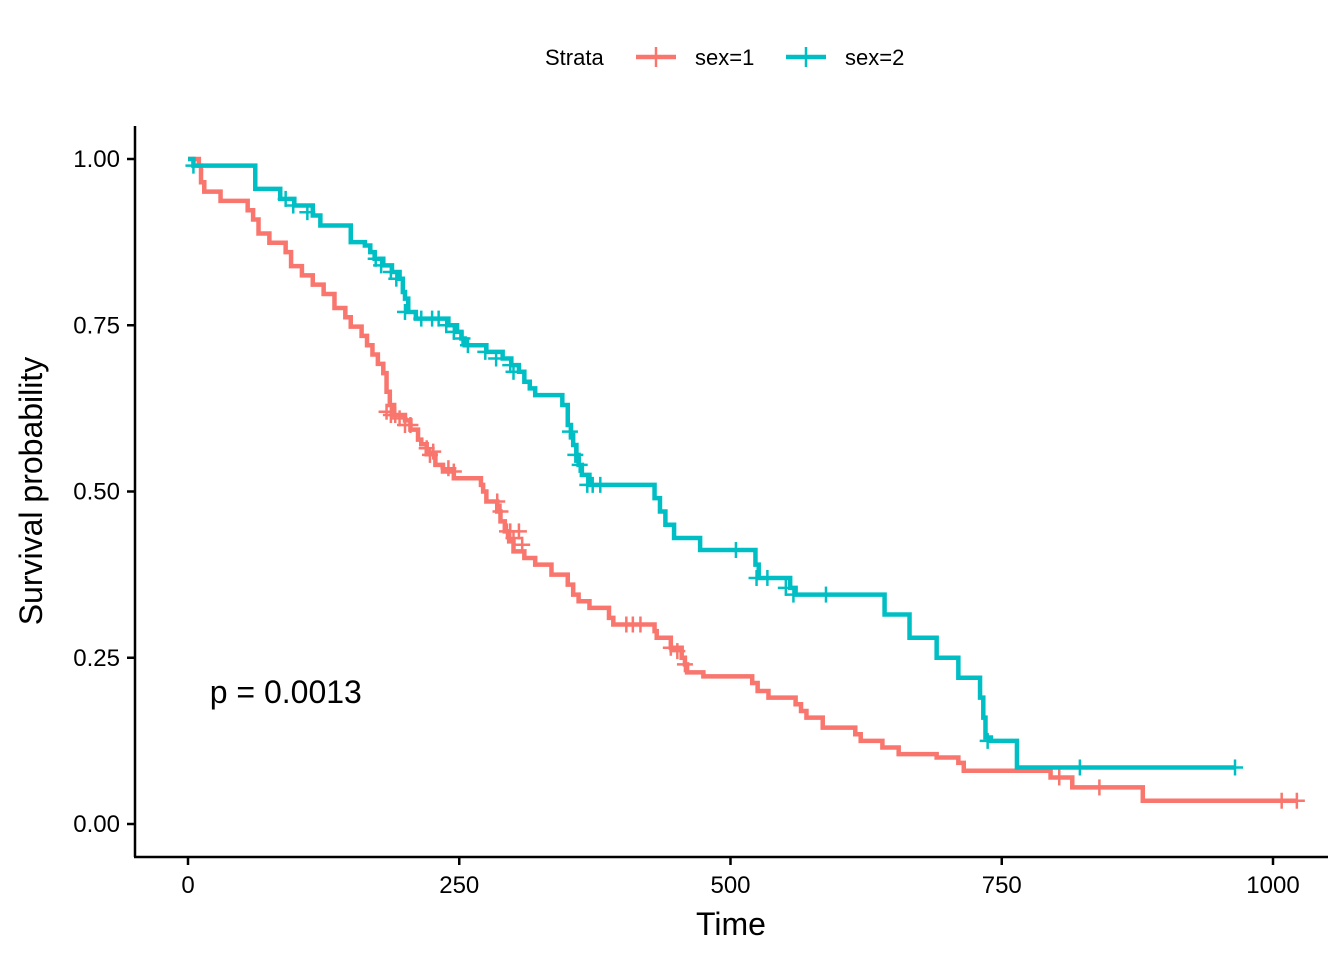  I want to click on y-tick-label: 0.50, so click(96, 492).